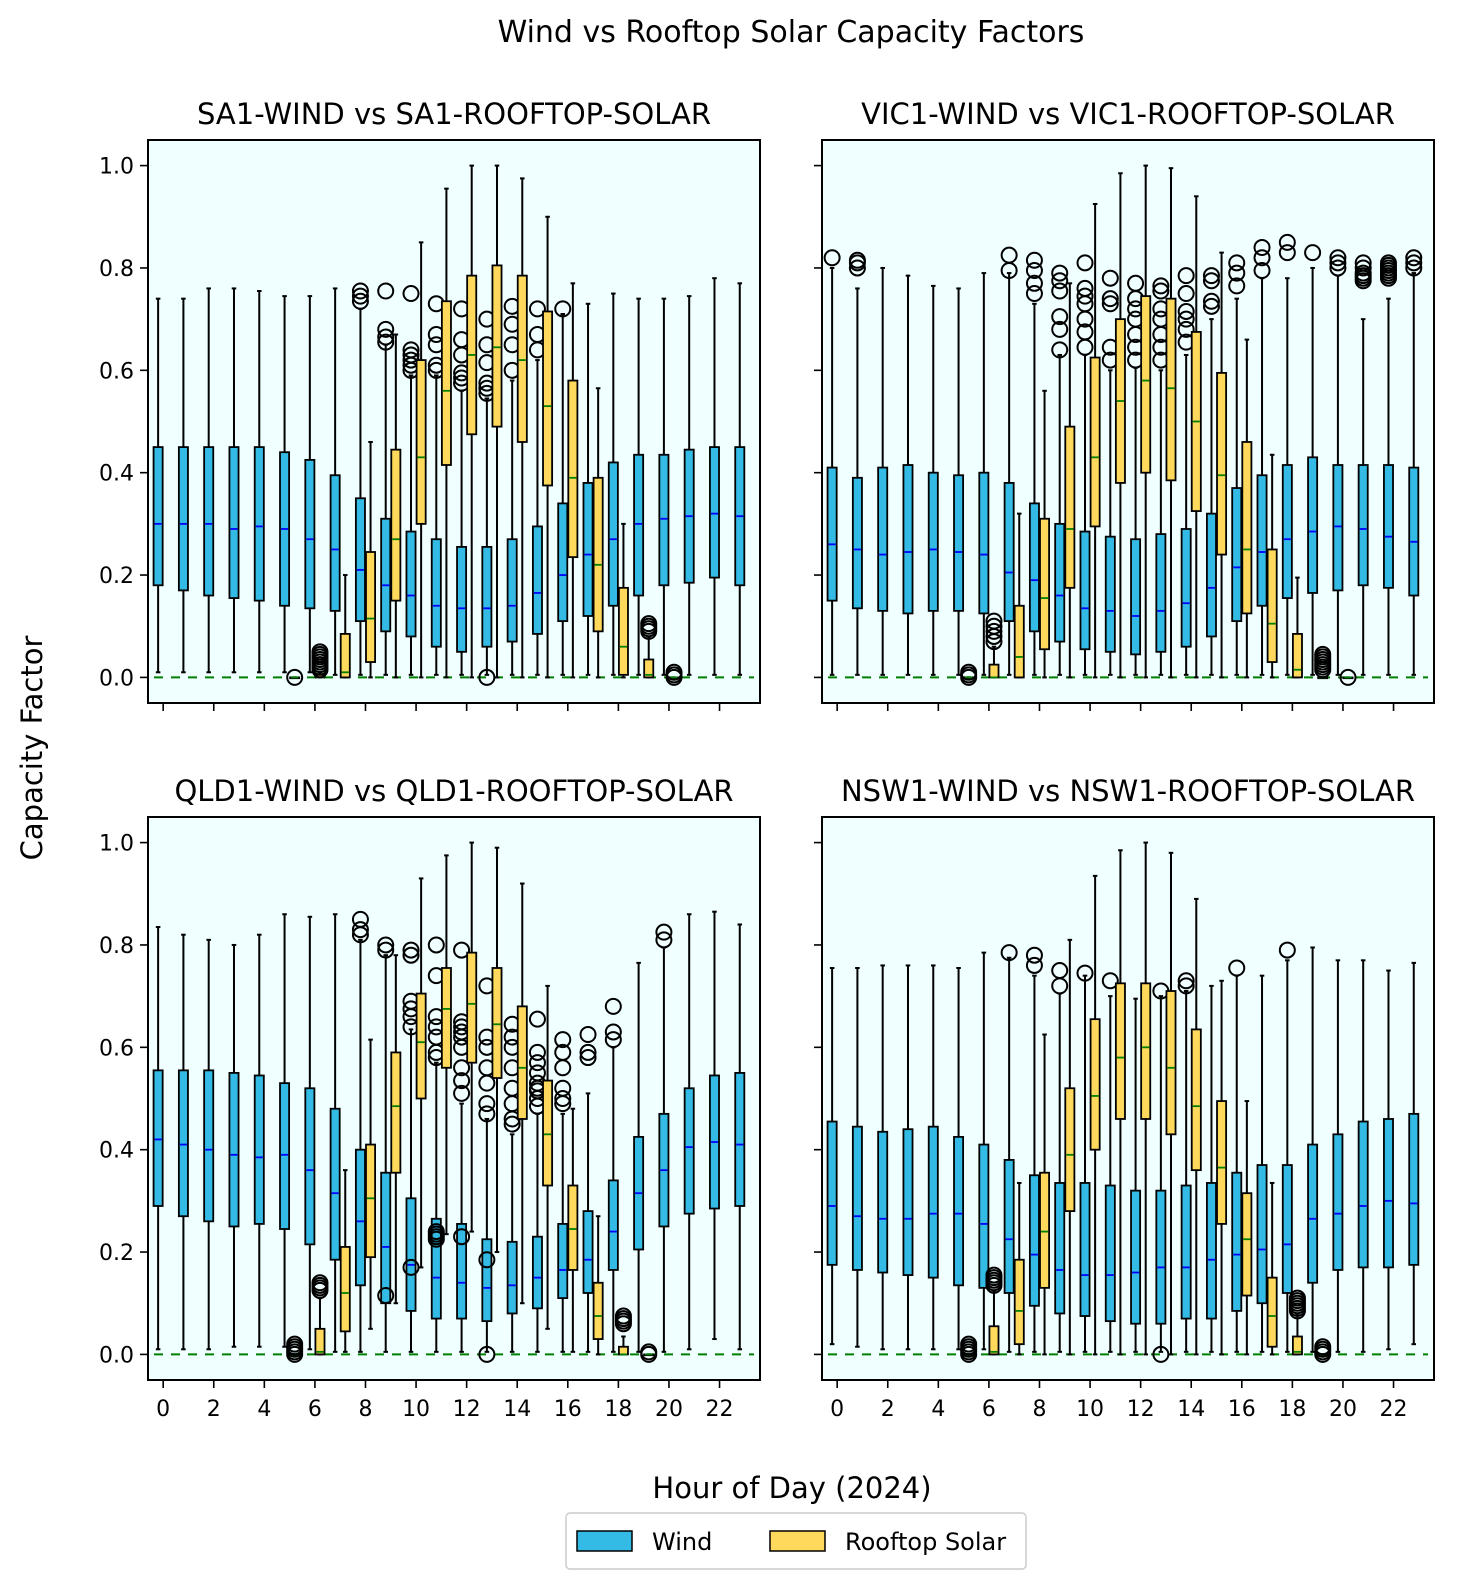  I want to click on axes-frame, so click(1128, 421).